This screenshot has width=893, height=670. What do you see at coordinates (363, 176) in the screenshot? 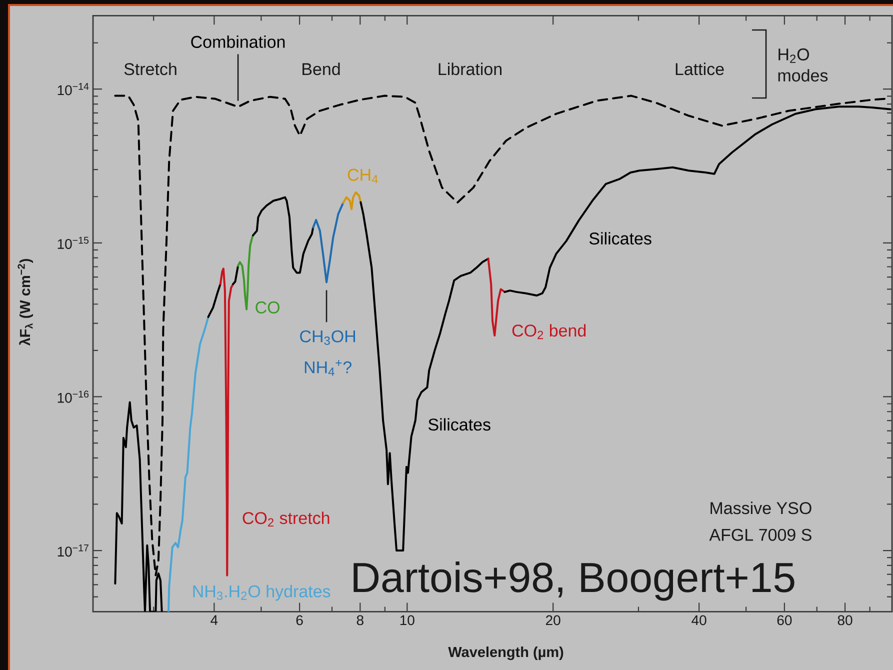
I see `annotation: CH$_{4}$` at bounding box center [363, 176].